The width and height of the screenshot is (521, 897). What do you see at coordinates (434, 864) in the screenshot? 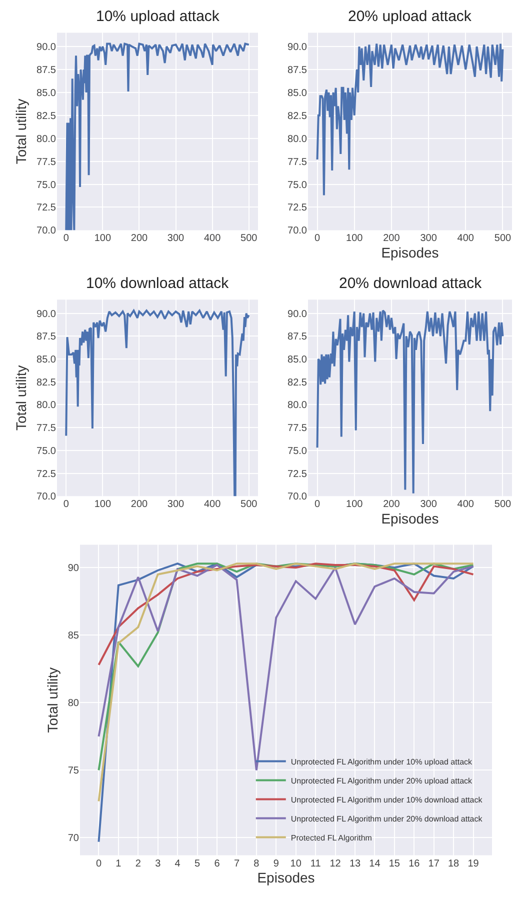
I see `x-tick-label: 17` at bounding box center [434, 864].